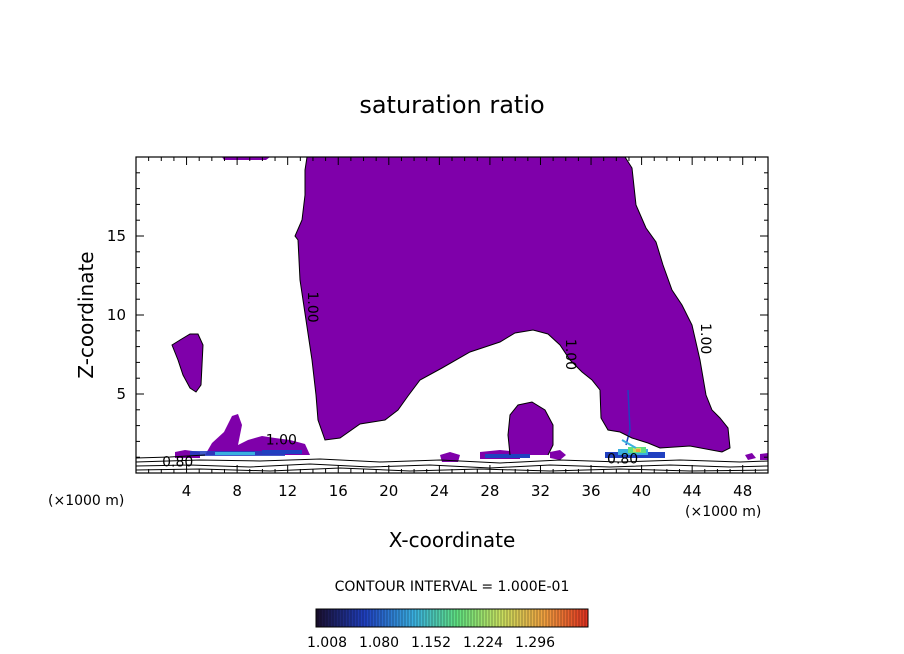 This screenshot has height=654, width=904. What do you see at coordinates (530, 428) in the screenshot?
I see `cumulus-region` at bounding box center [530, 428].